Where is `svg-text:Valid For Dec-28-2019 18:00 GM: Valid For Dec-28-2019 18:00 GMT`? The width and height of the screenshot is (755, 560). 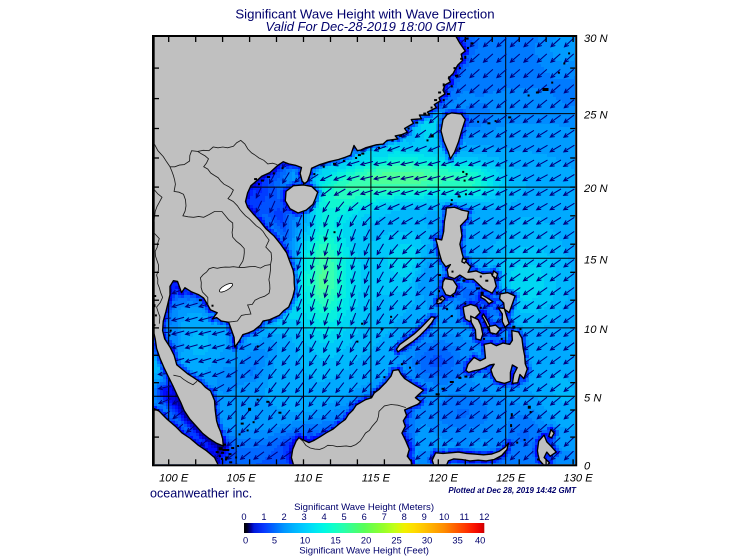 svg-text:Valid For Dec-28-2019 18:00 GM: Valid For Dec-28-2019 18:00 GMT is located at coordinates (366, 26).